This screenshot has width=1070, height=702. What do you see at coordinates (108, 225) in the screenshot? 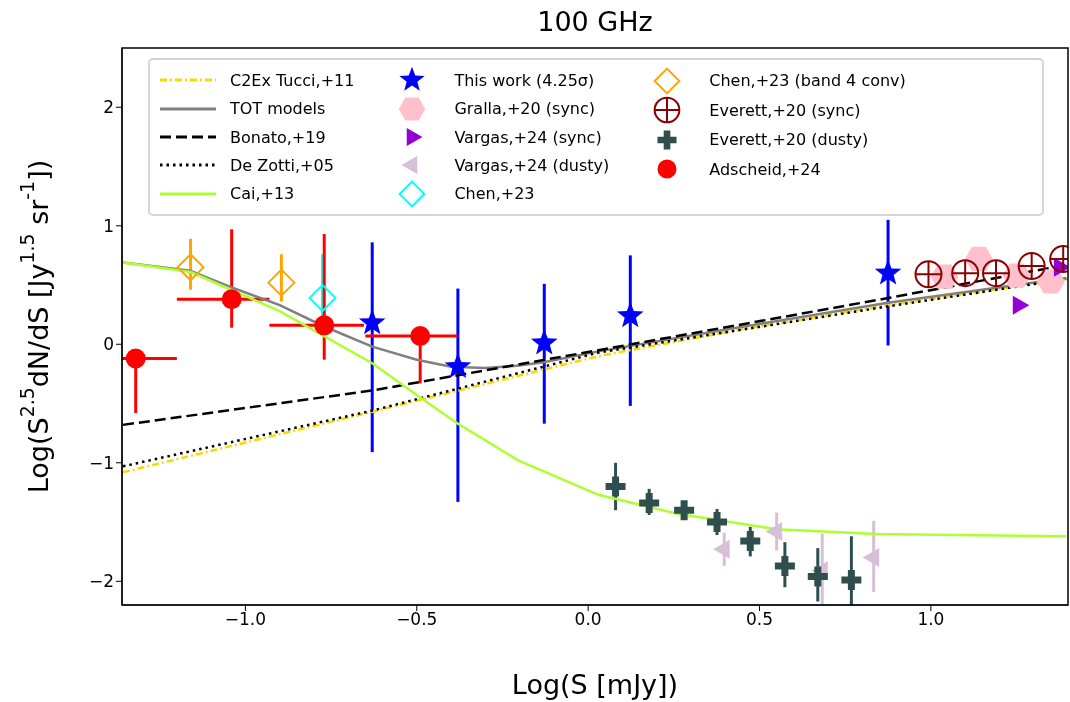
I see `y-tick-label: 1` at bounding box center [108, 225].